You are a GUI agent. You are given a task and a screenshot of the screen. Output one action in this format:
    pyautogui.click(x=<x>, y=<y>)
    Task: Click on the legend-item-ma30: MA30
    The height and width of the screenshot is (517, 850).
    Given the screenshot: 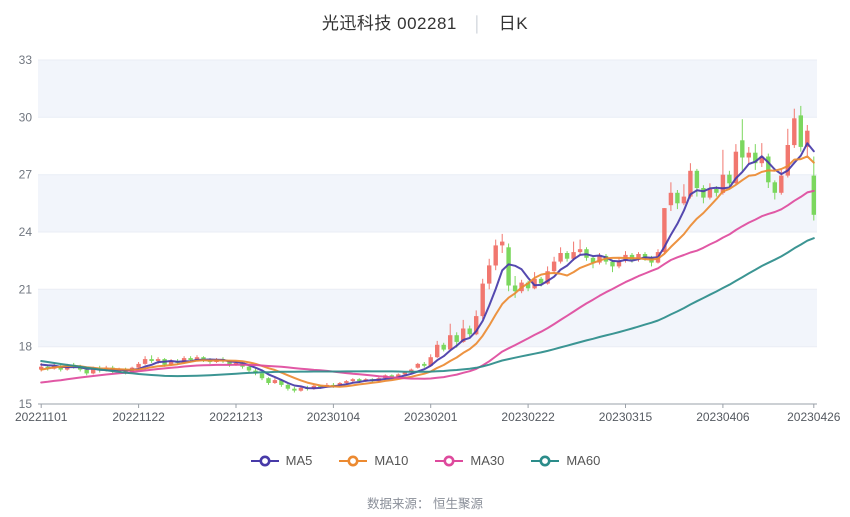 What is the action you would take?
    pyautogui.click(x=469, y=460)
    